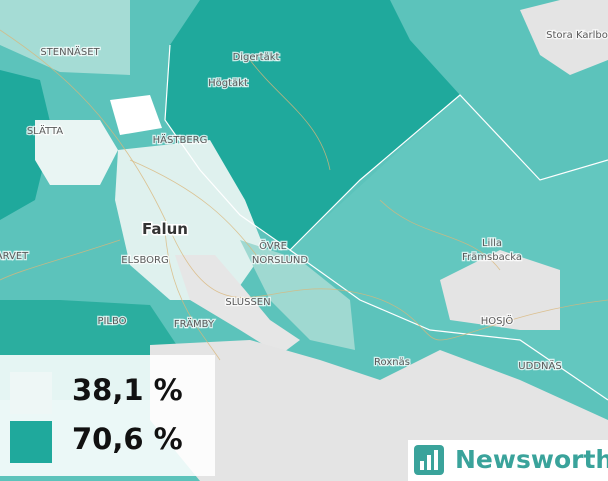  Describe the element at coordinates (539, 365) in the screenshot. I see `place-label: UDDNÄS` at that location.